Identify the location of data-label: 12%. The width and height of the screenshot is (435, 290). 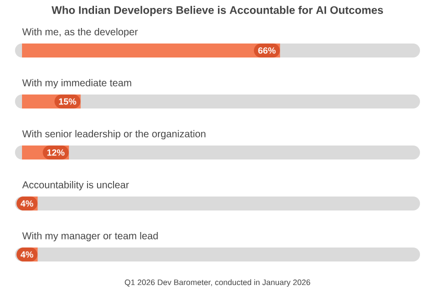
(55, 152).